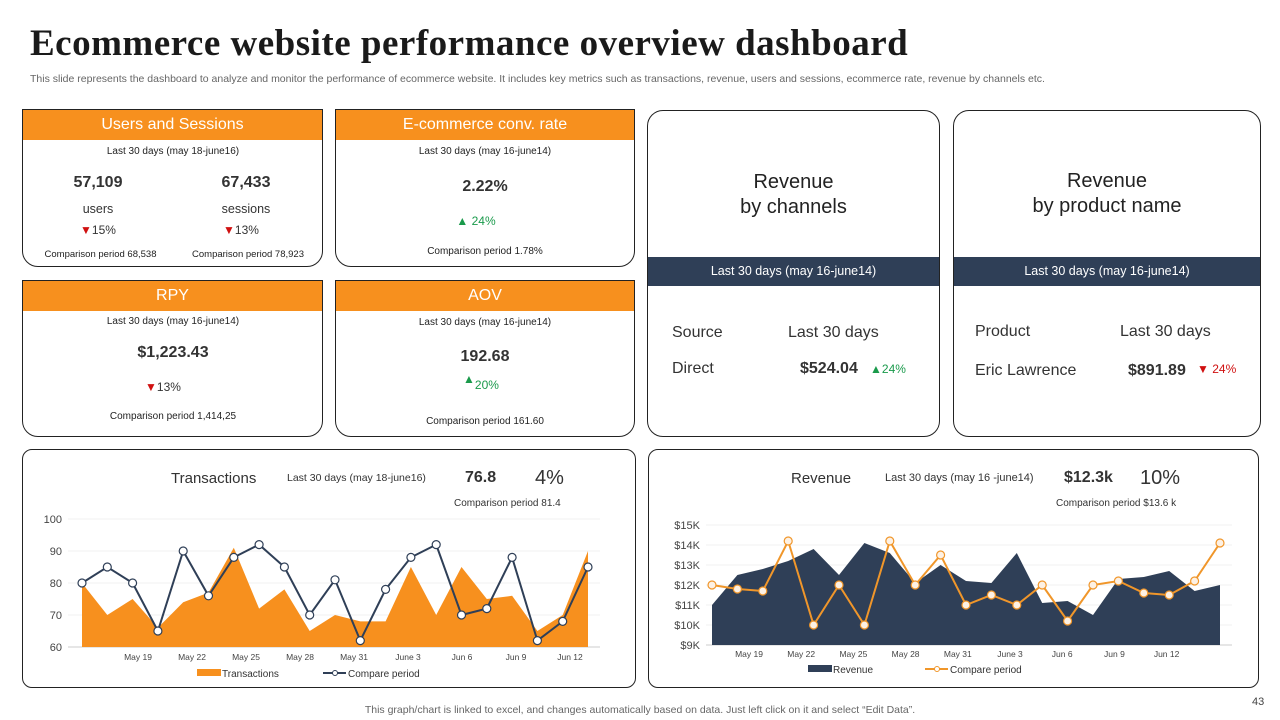  Describe the element at coordinates (1003, 331) in the screenshot. I see `col-header-product: Product` at that location.